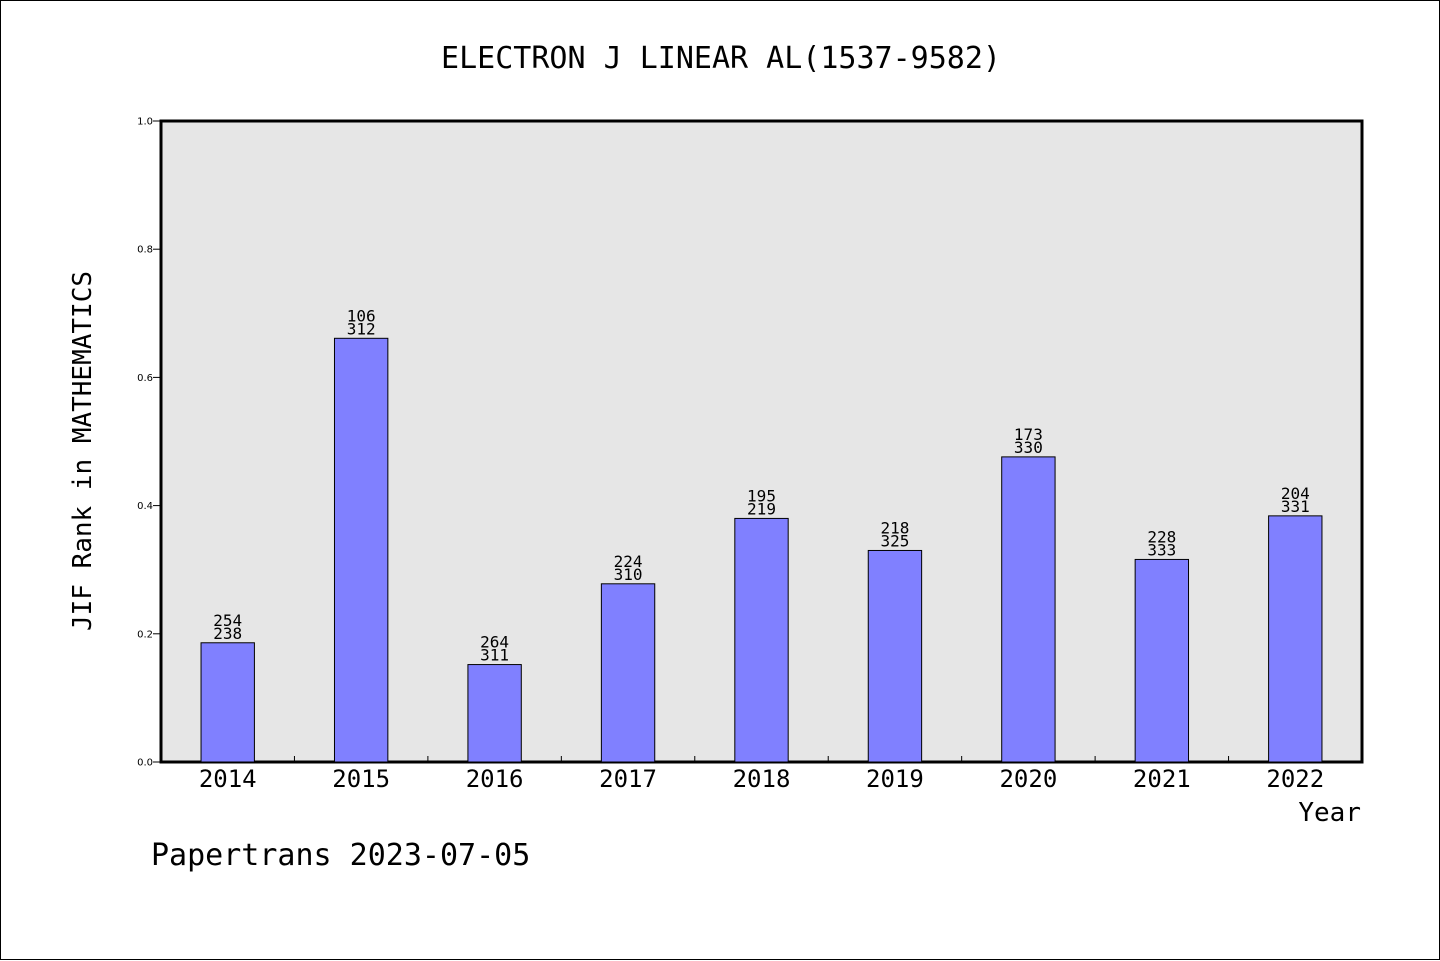 Image resolution: width=1440 pixels, height=961 pixels. I want to click on bar-2021, so click(1162, 660).